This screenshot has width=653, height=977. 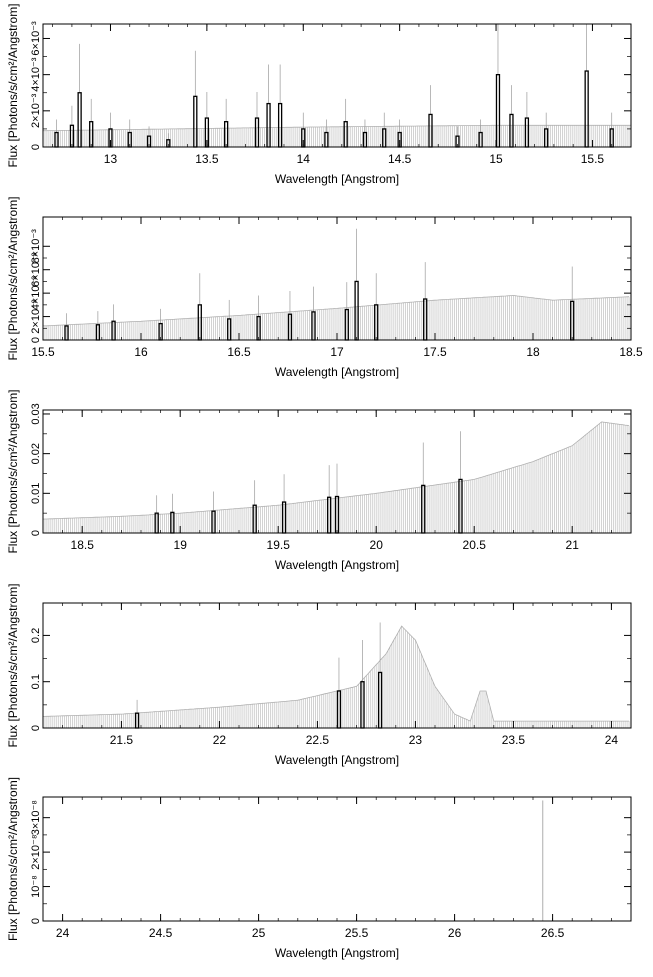 I want to click on x-tick-label: 26.5, so click(x=553, y=933).